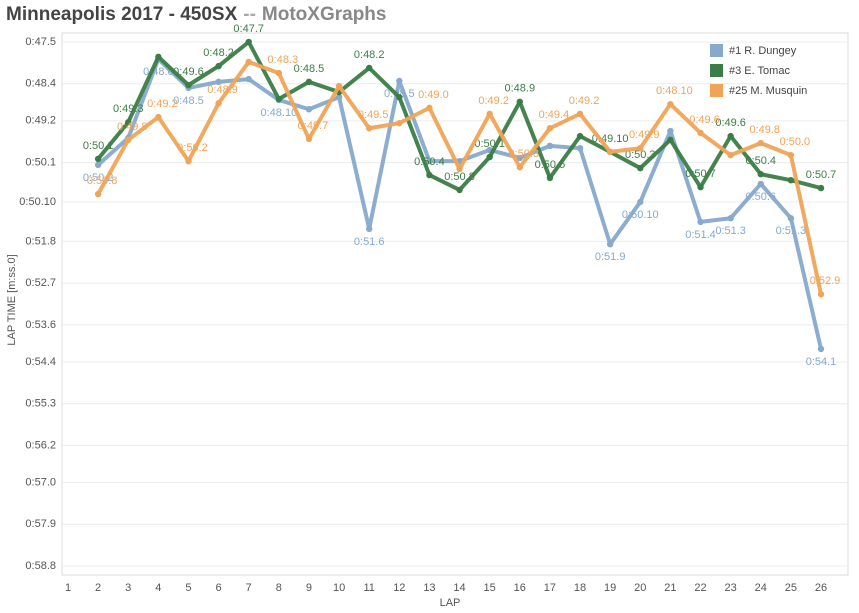  What do you see at coordinates (188, 101) in the screenshot?
I see `data-label: 0:48.5` at bounding box center [188, 101].